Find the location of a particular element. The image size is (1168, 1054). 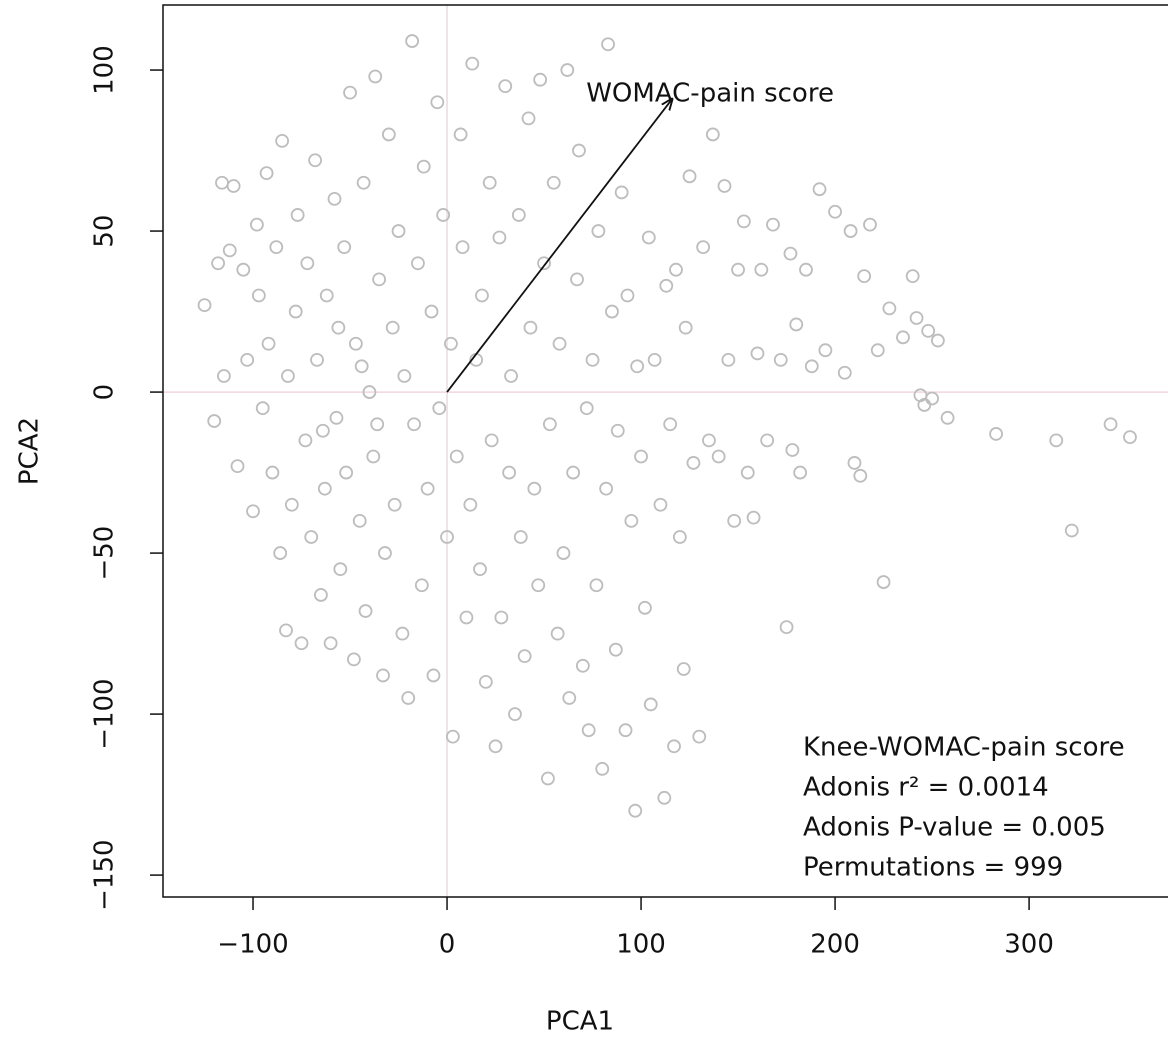

y-tick-label: 100 is located at coordinates (105, 70).